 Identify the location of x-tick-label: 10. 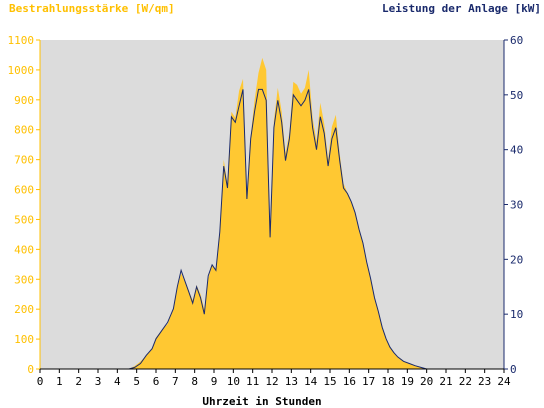
(233, 381).